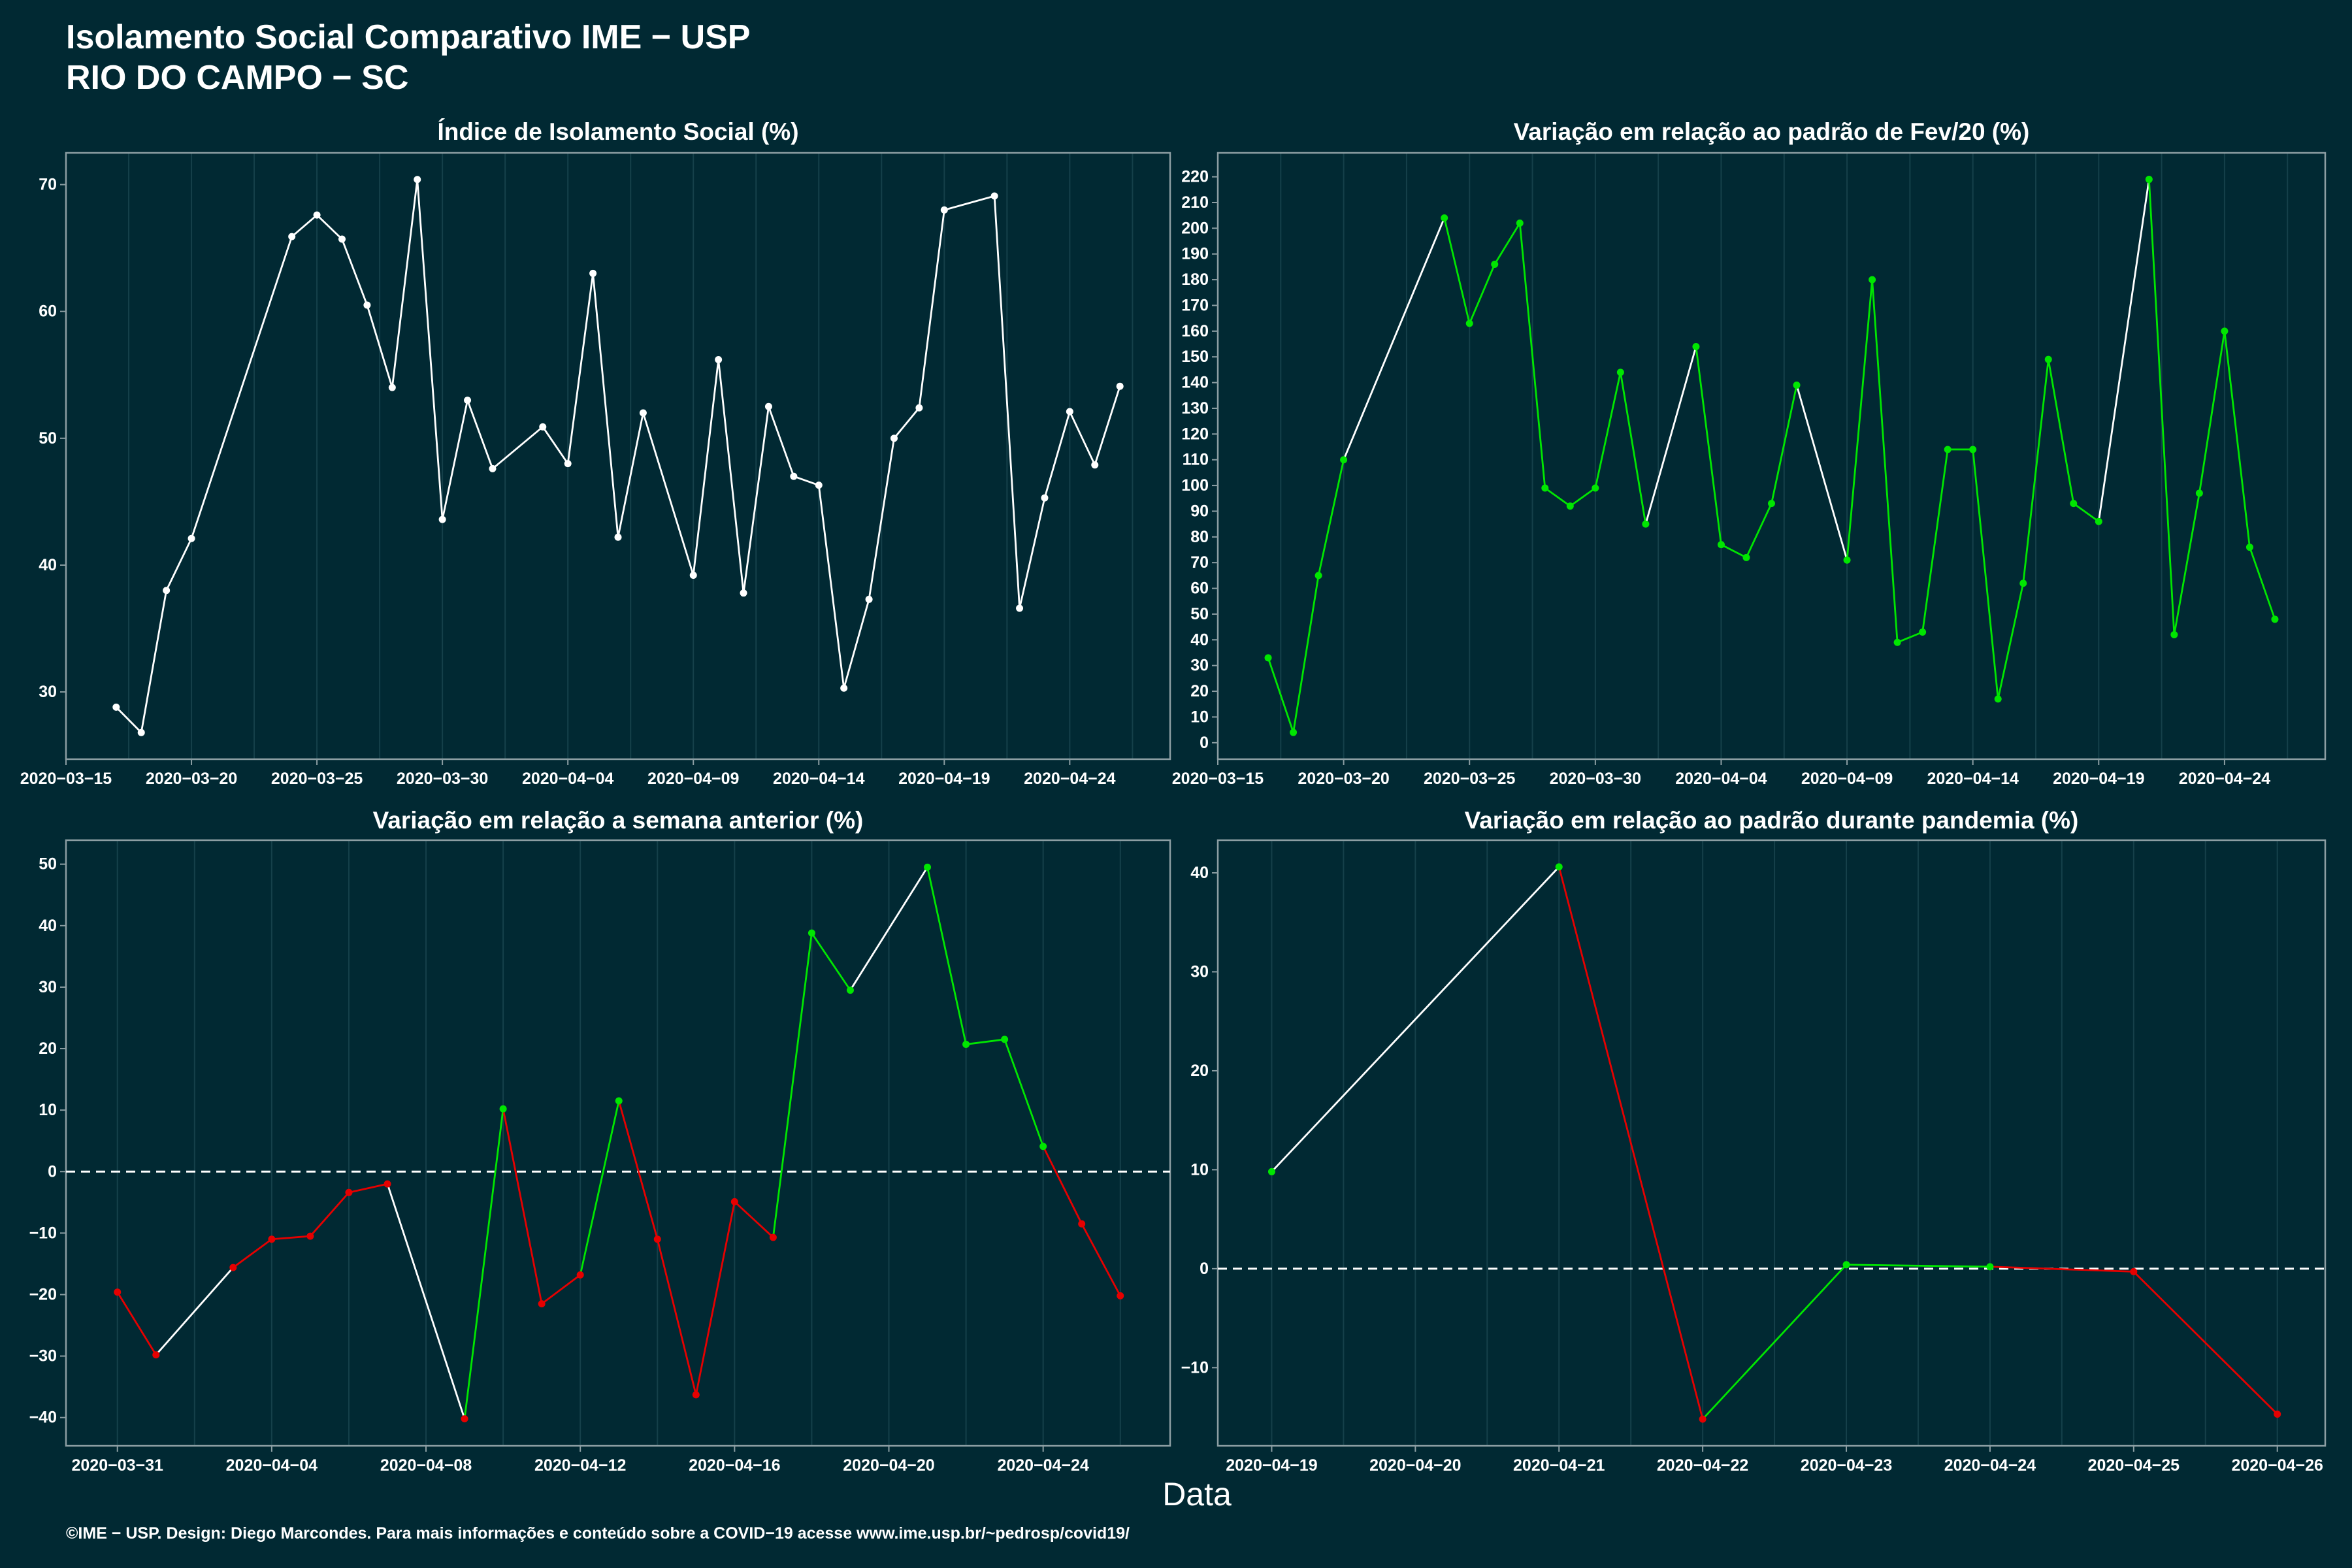  I want to click on y-tick-label: 50, so click(48, 864).